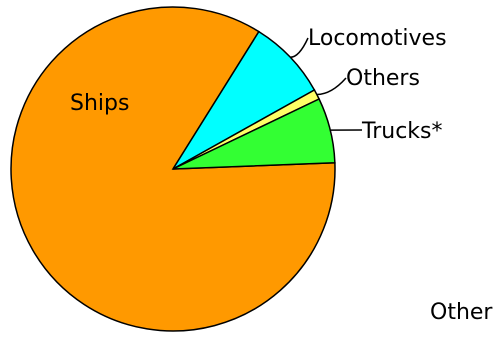  I want to click on slice-label-trucks: Trucks*, so click(402, 131).